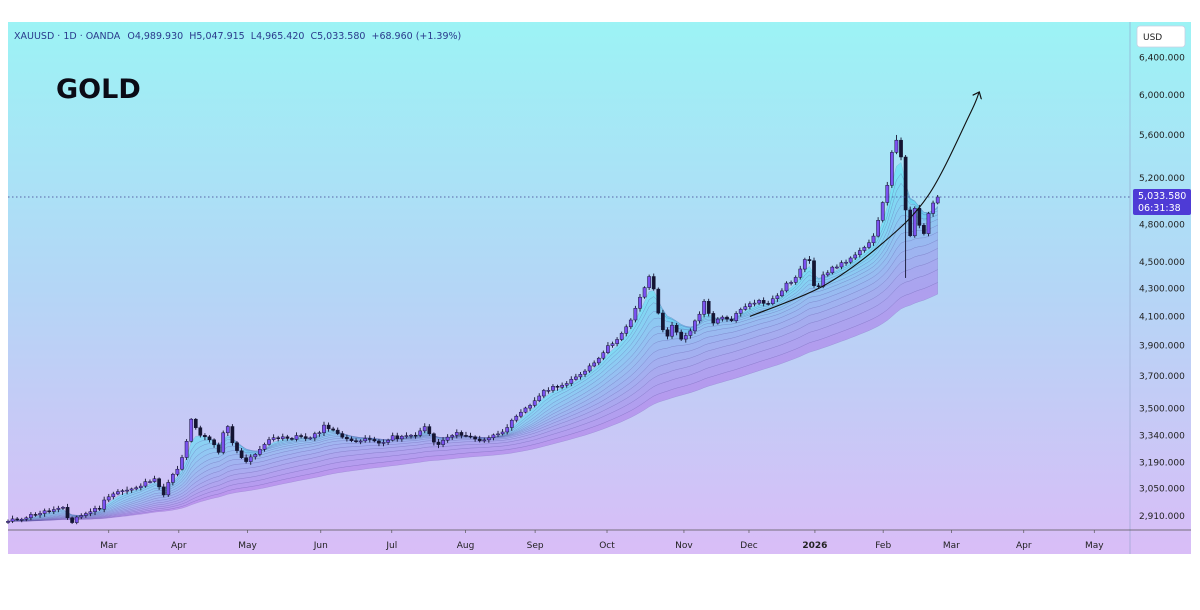  What do you see at coordinates (1094, 546) in the screenshot?
I see `x-tick-label: May` at bounding box center [1094, 546].